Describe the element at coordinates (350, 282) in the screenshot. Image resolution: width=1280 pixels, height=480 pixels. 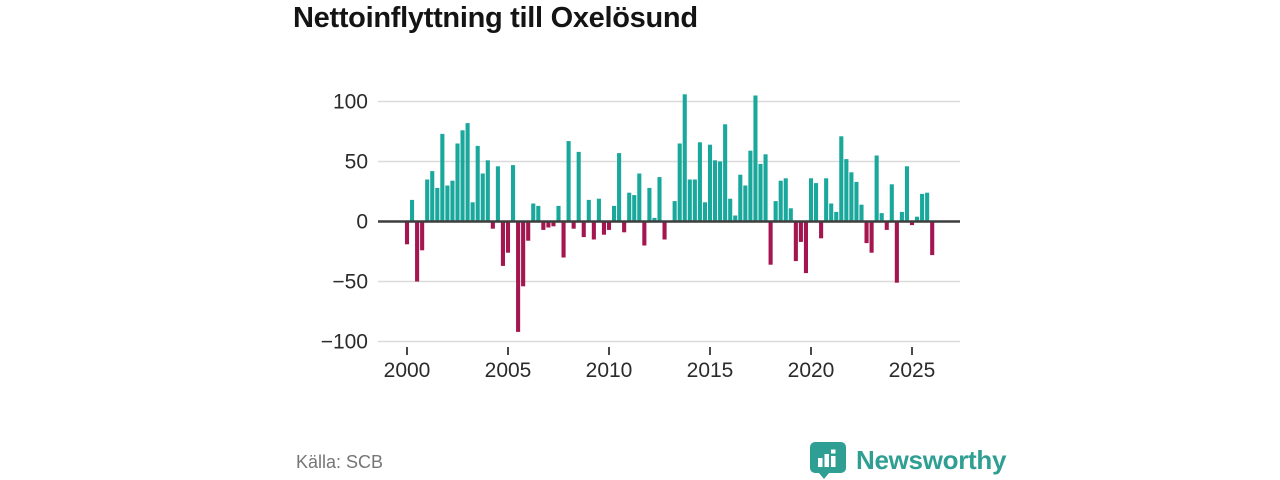
I see `y-tick-label: −50` at that location.